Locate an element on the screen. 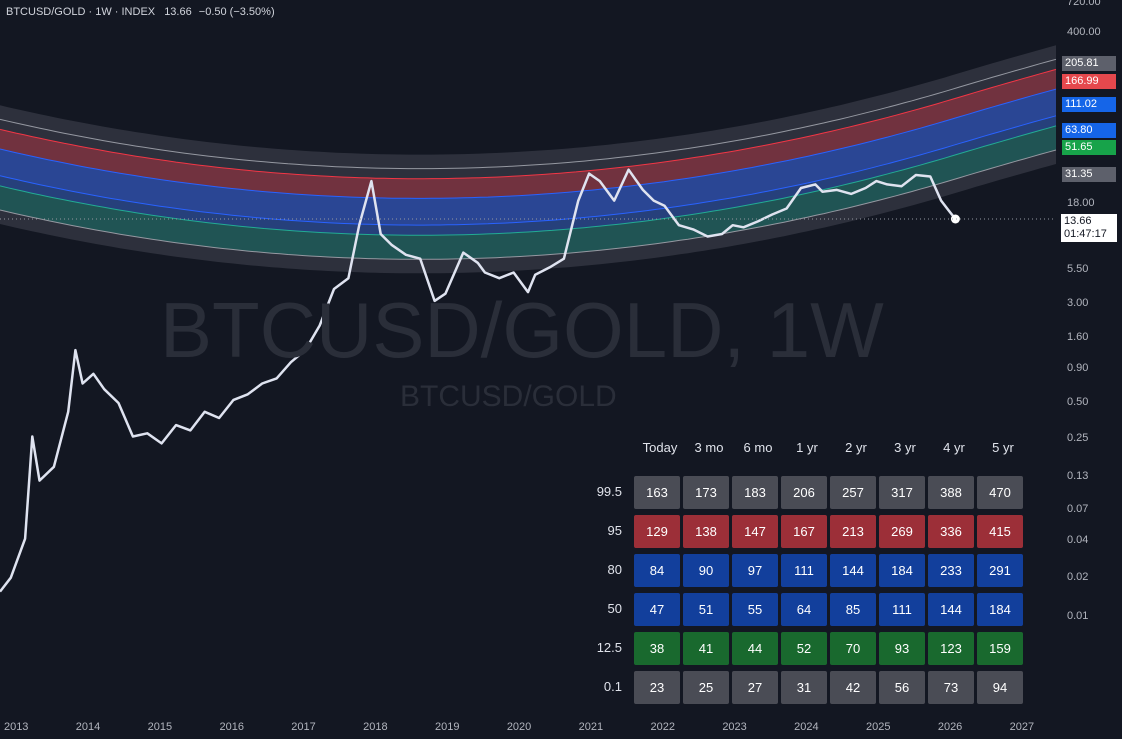 The height and width of the screenshot is (739, 1122). x-tick-label: 2013 is located at coordinates (16, 727).